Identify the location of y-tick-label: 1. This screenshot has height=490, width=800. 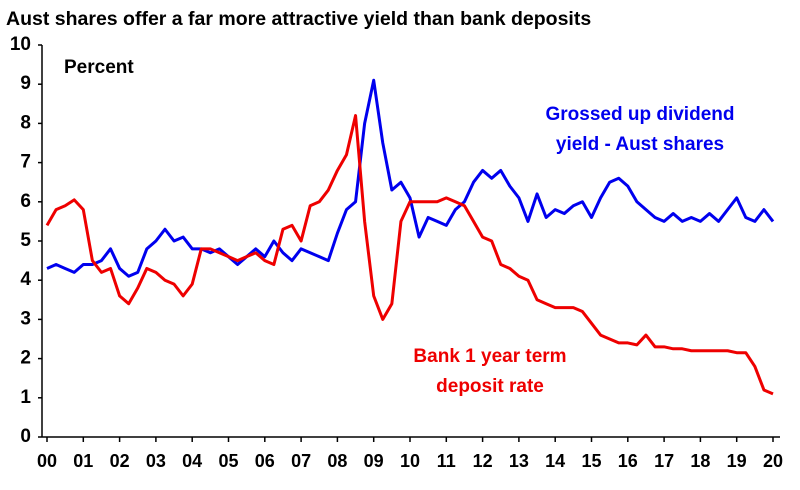
(25, 397).